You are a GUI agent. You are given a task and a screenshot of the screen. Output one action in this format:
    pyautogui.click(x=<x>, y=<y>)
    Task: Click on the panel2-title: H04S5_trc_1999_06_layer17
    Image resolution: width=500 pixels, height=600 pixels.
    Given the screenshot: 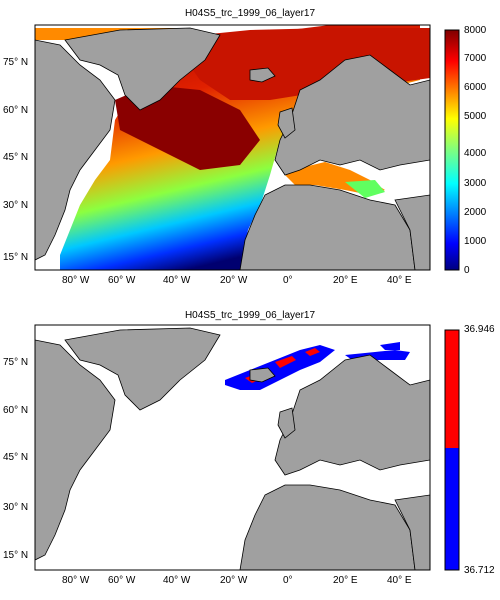 What is the action you would take?
    pyautogui.click(x=250, y=315)
    